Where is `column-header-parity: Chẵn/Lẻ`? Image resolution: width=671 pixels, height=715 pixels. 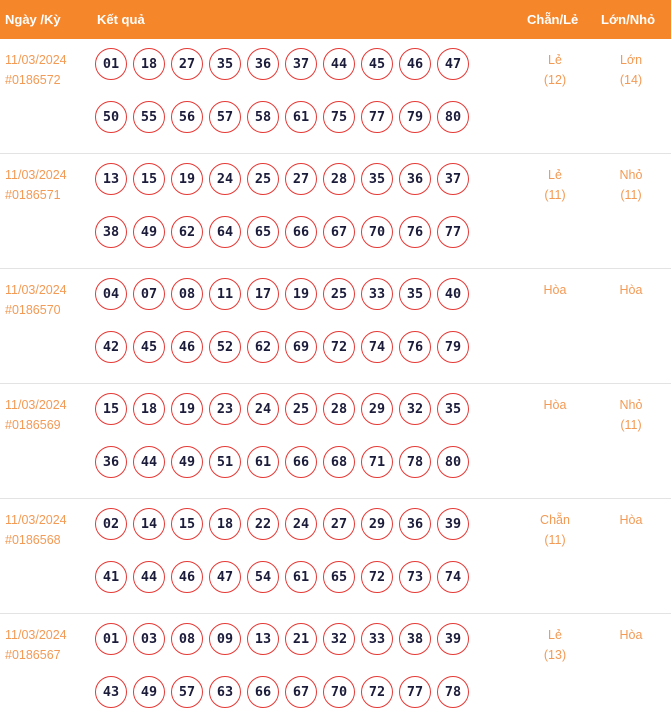
column-header-parity: Chẵn/Lẻ is located at coordinates (553, 19).